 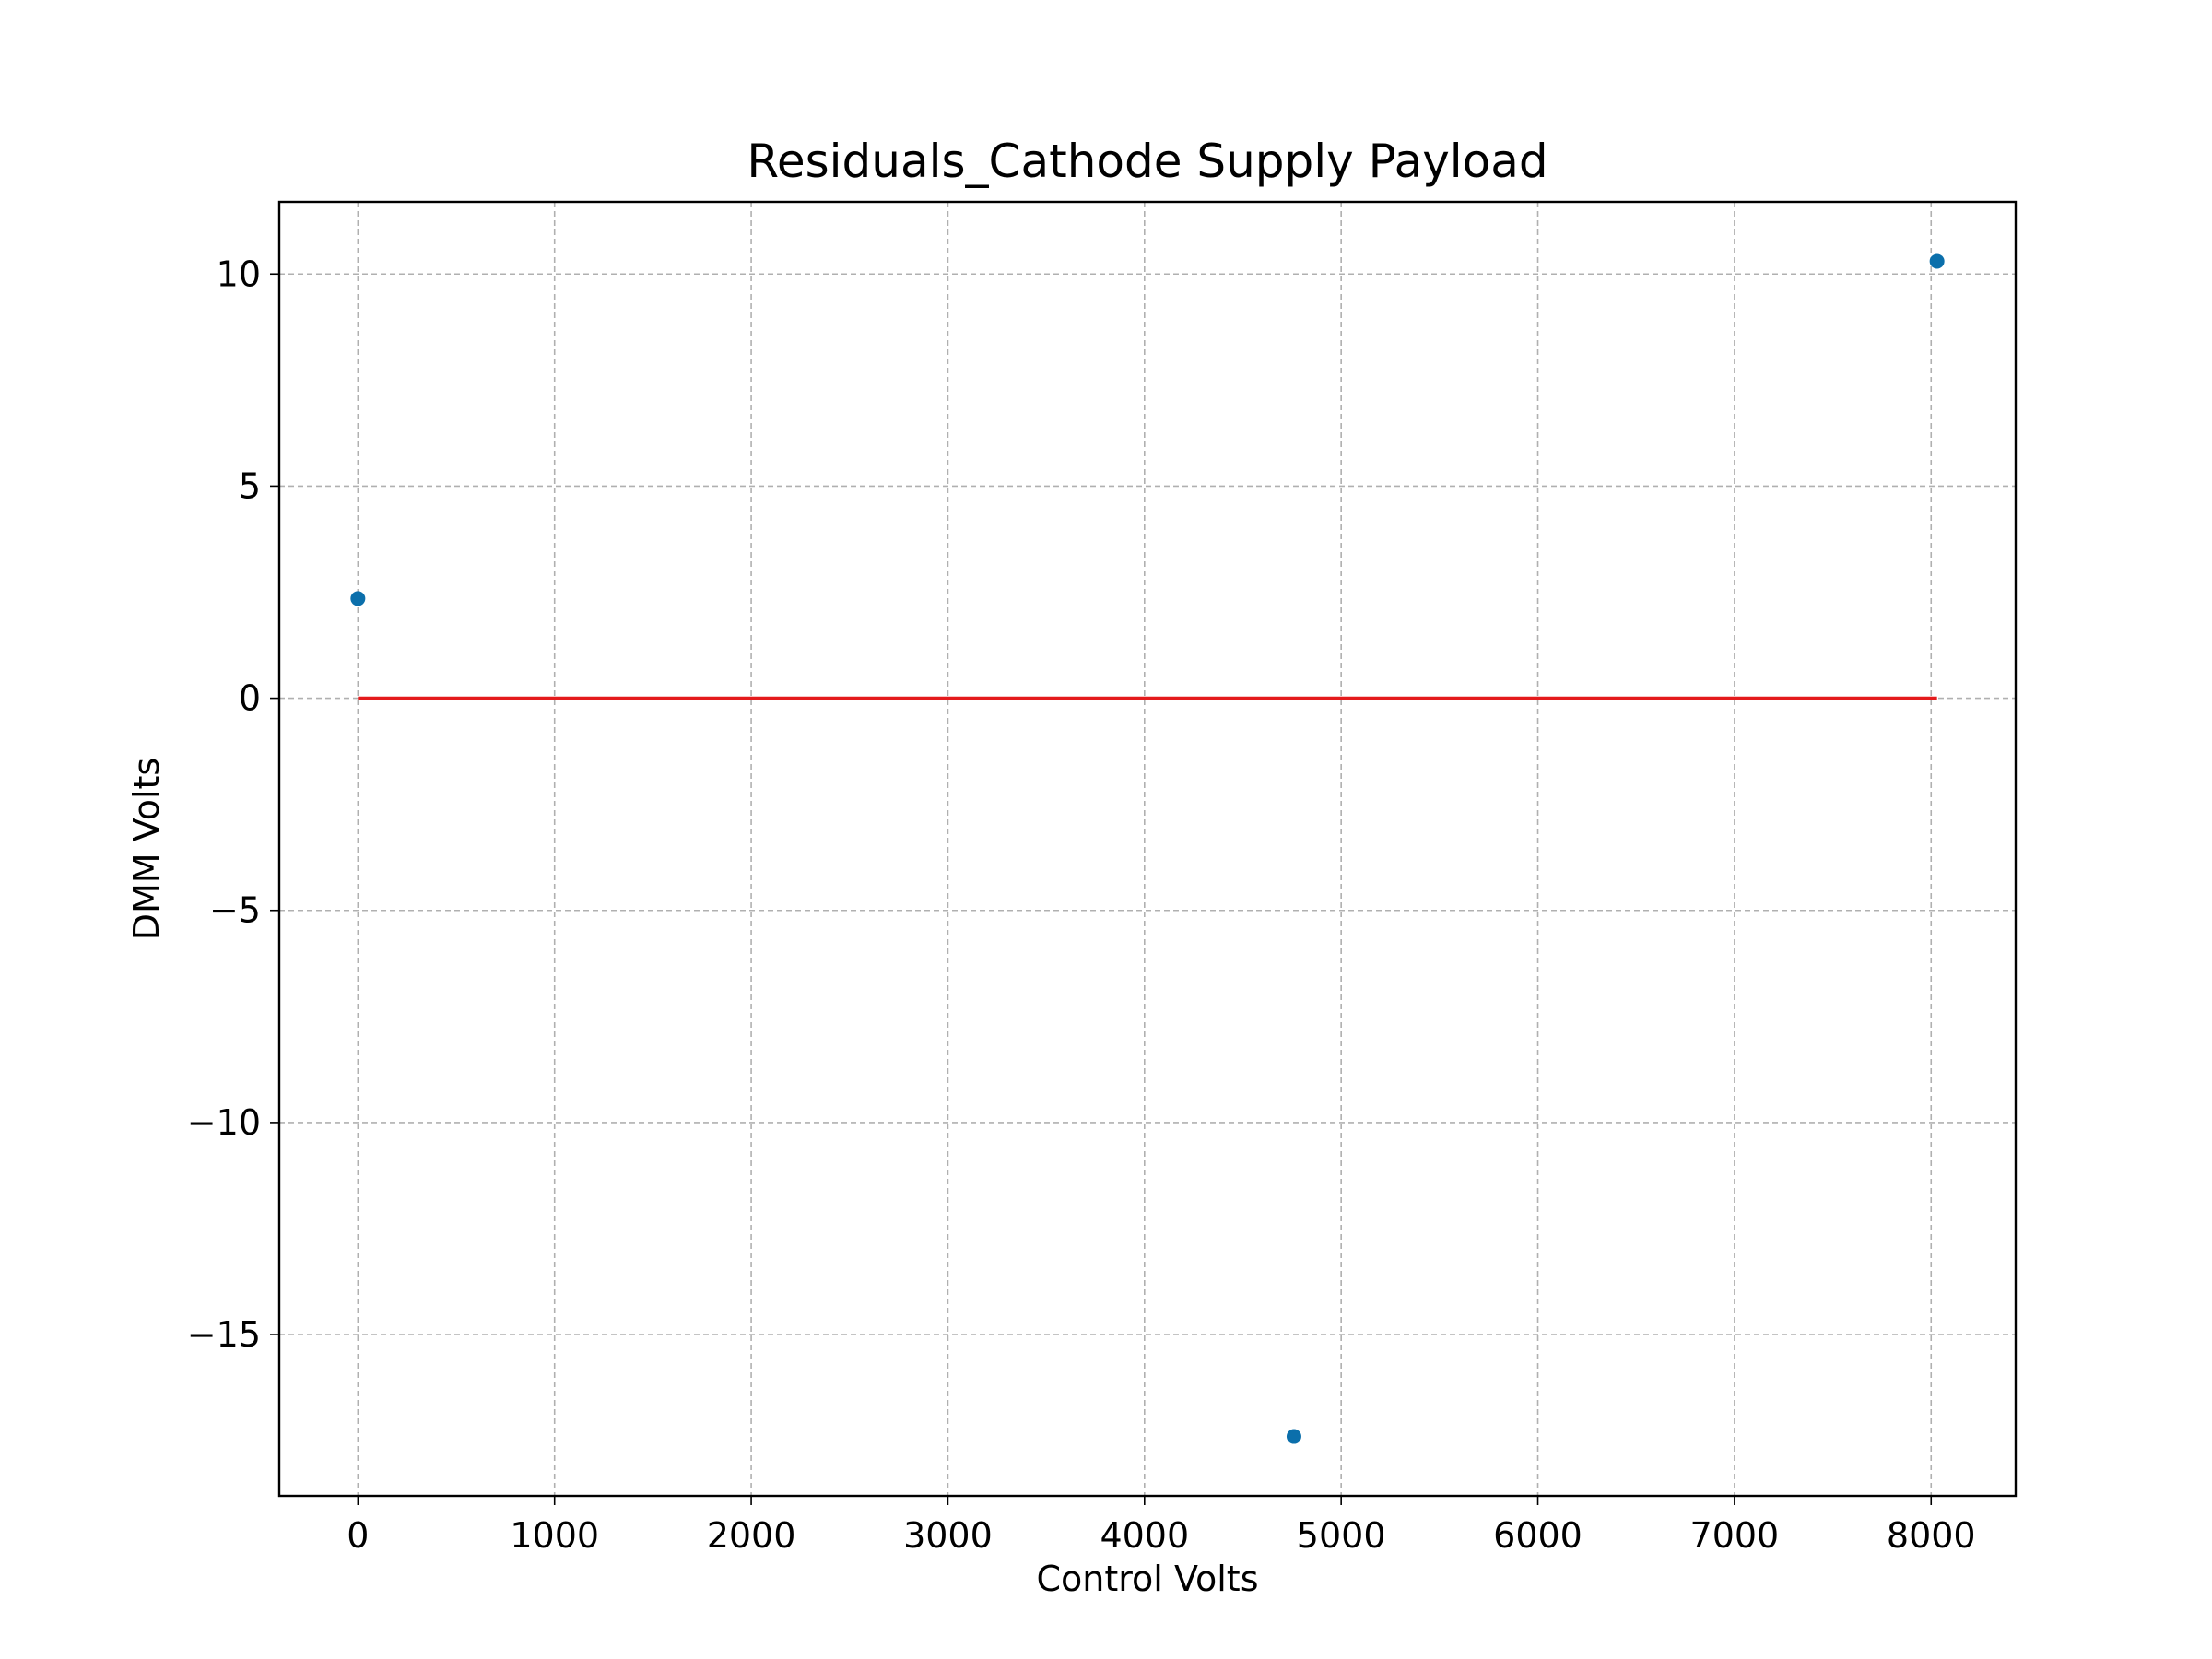 I want to click on y-tick-label: 0, so click(x=250, y=698).